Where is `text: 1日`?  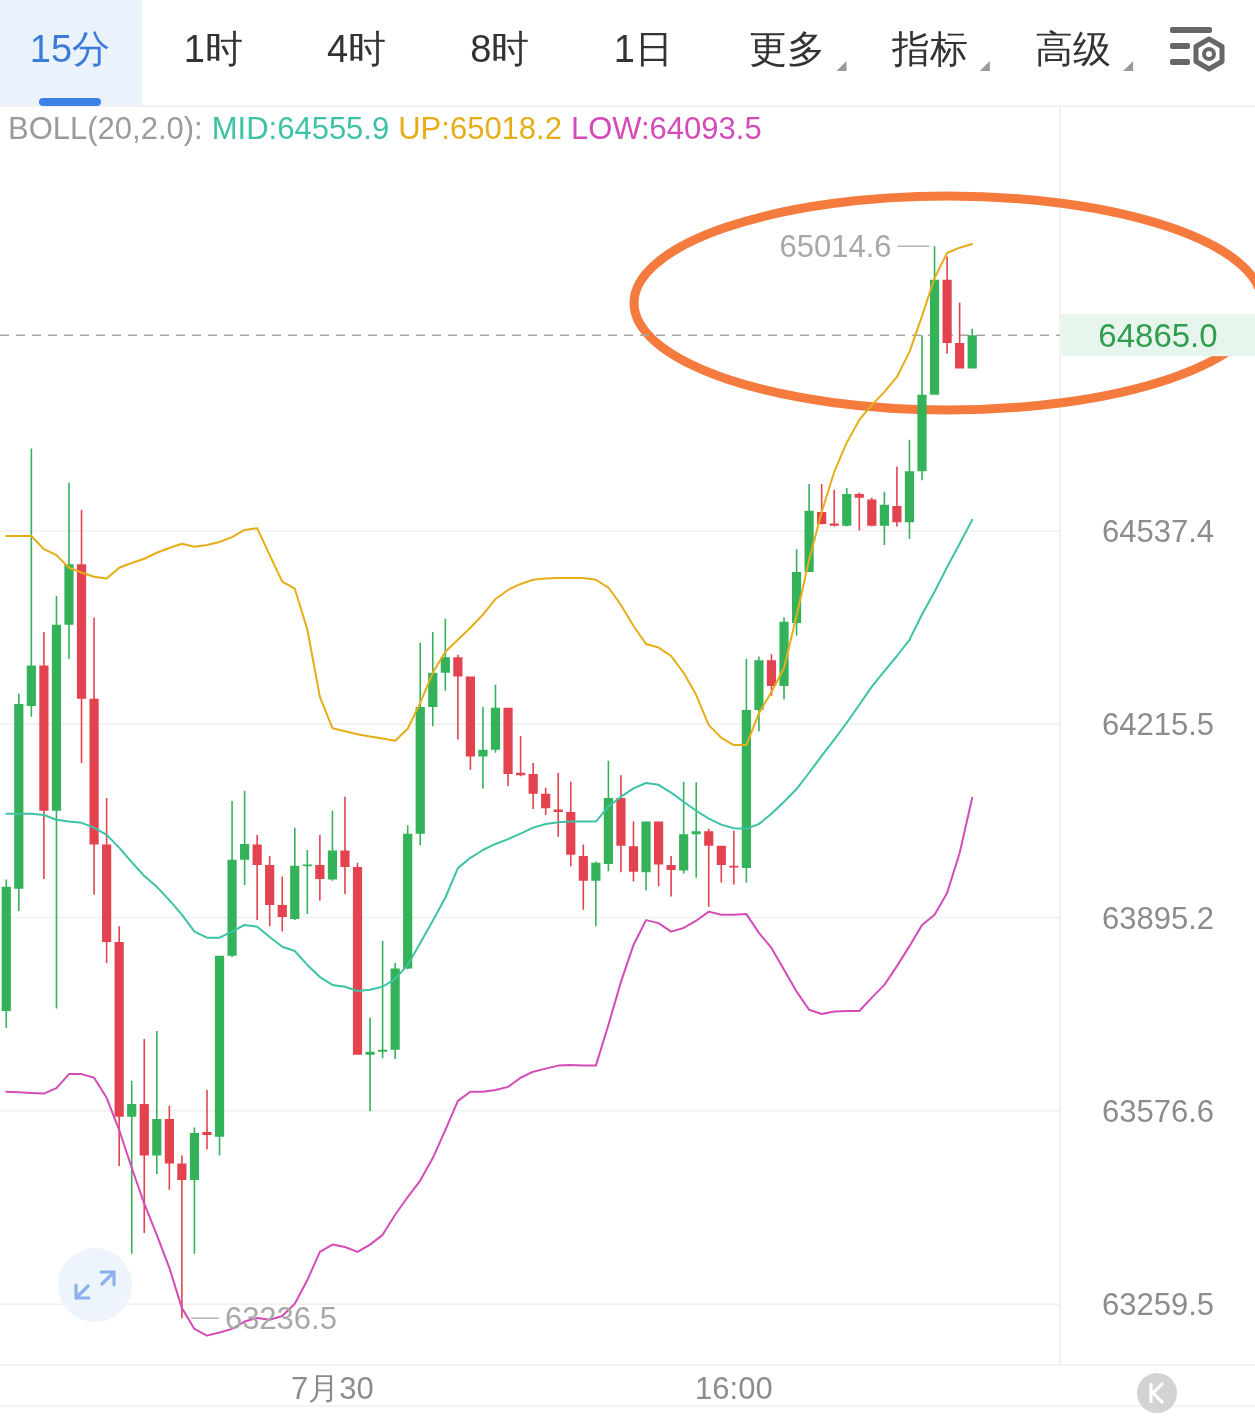
text: 1日 is located at coordinates (643, 49).